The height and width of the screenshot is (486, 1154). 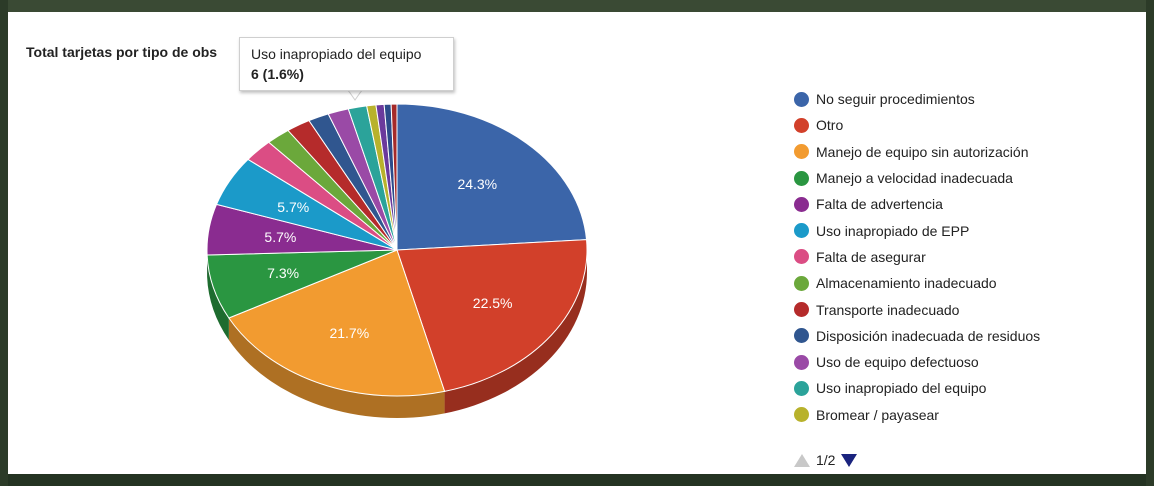 I want to click on pie-data-label-3: 7.3%, so click(x=283, y=273).